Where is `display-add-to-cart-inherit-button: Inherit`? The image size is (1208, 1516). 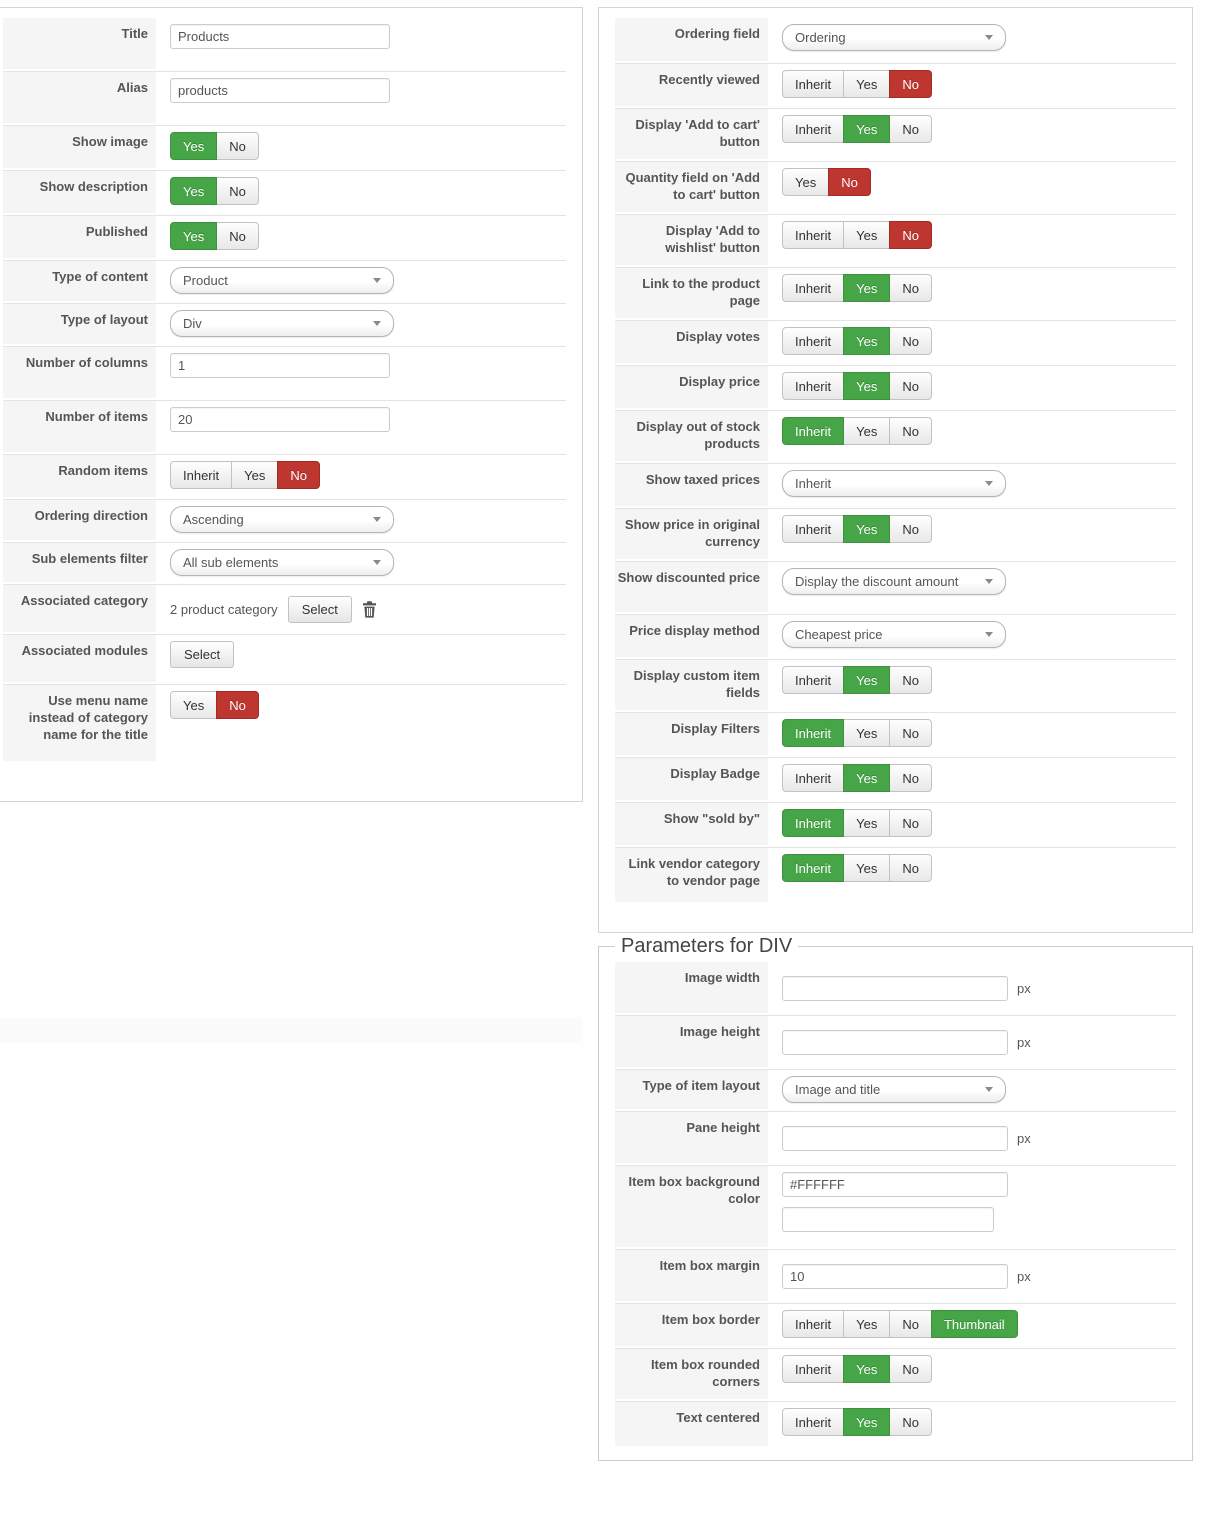
display-add-to-cart-inherit-button: Inherit is located at coordinates (813, 129).